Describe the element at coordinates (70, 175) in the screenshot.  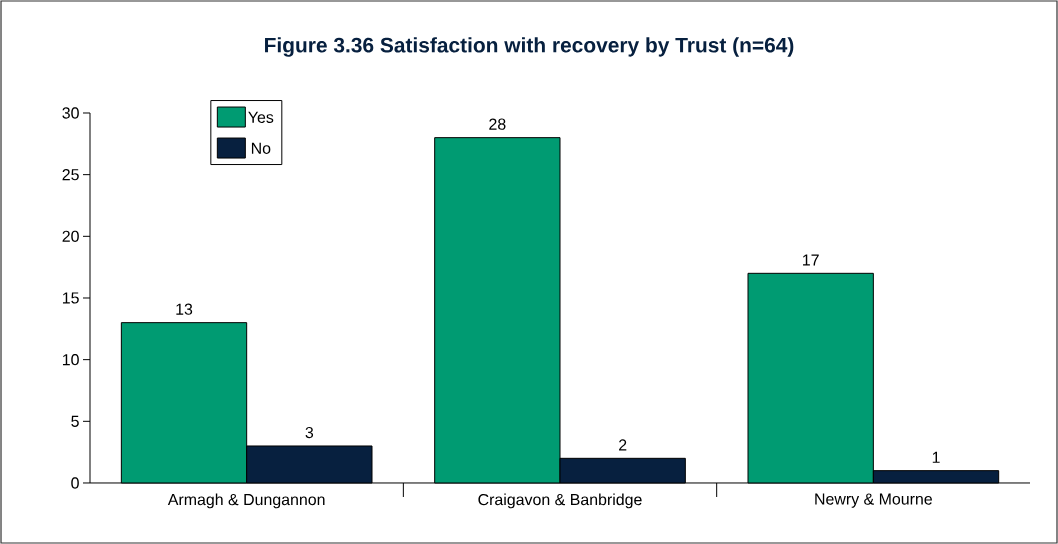
I see `y-tick-label: 25` at that location.